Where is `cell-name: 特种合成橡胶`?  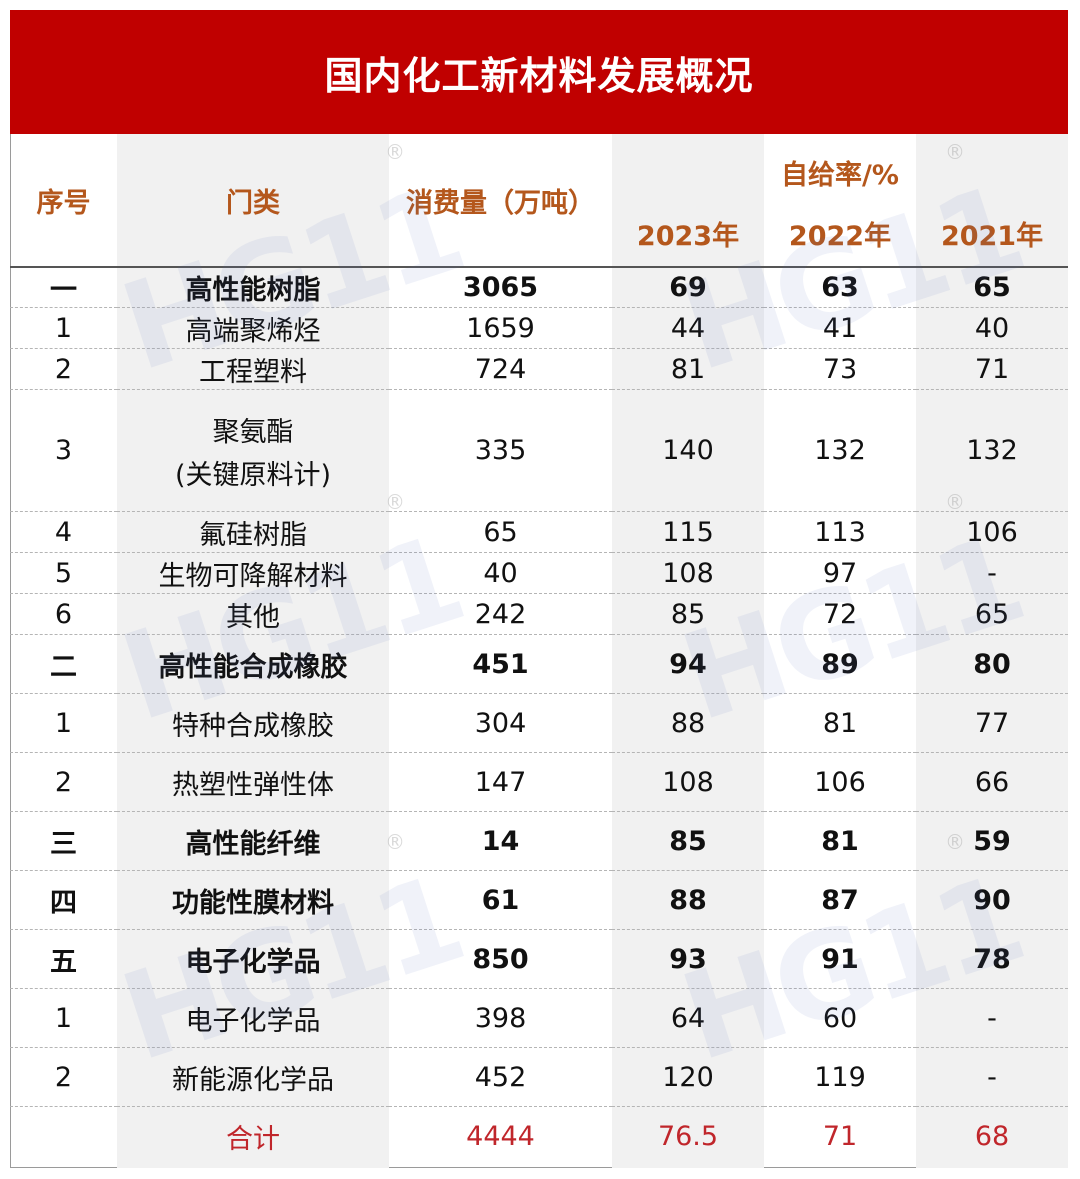
cell-name: 特种合成橡胶 is located at coordinates (253, 723).